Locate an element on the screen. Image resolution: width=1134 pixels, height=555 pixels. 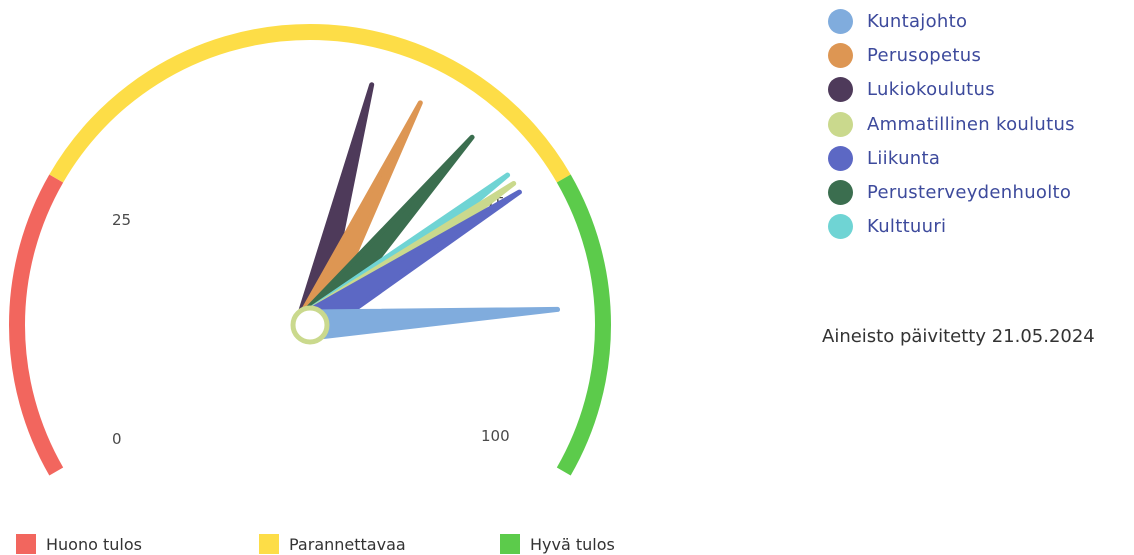
band-legend-item-poor: Huono tulos is located at coordinates (137, 544).